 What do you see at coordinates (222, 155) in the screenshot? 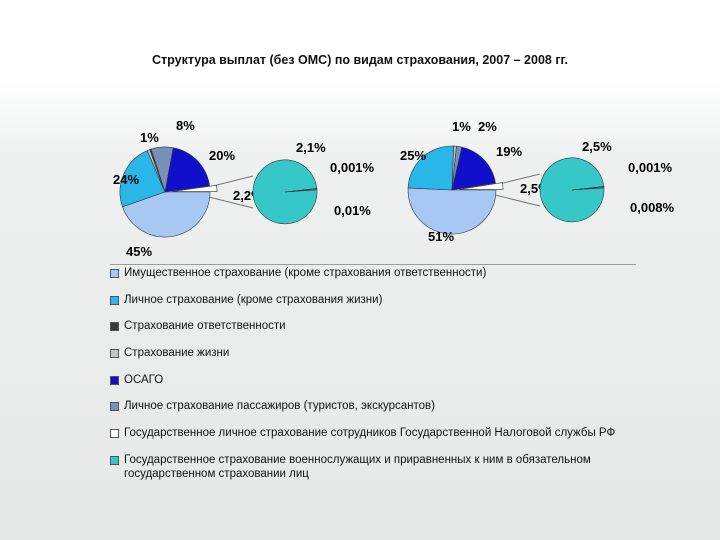
I see `data-label-osago: 20%` at bounding box center [222, 155].